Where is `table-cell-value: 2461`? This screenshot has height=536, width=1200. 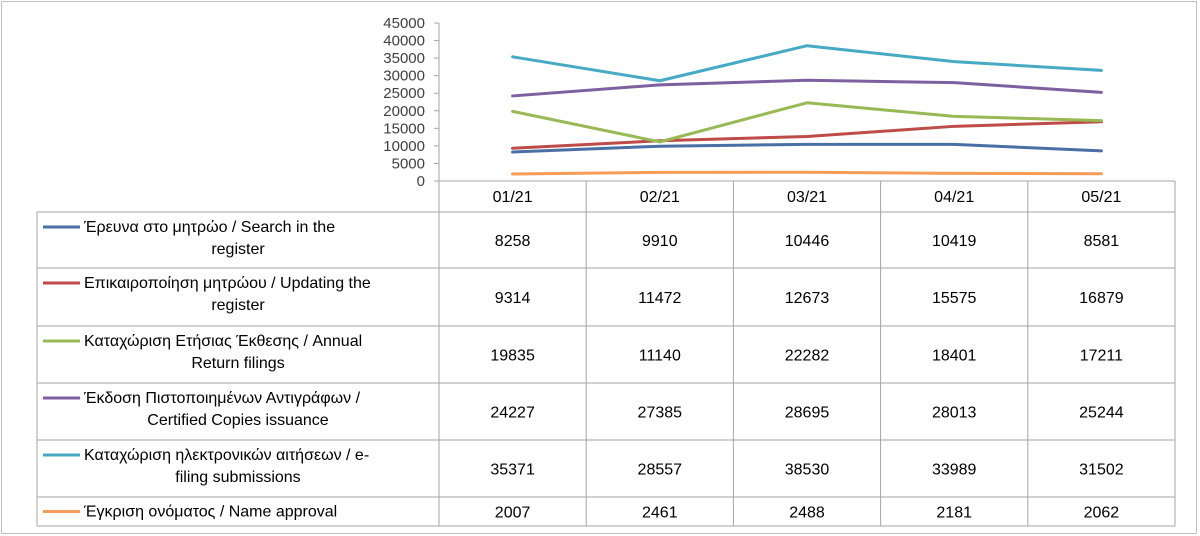
table-cell-value: 2461 is located at coordinates (660, 513).